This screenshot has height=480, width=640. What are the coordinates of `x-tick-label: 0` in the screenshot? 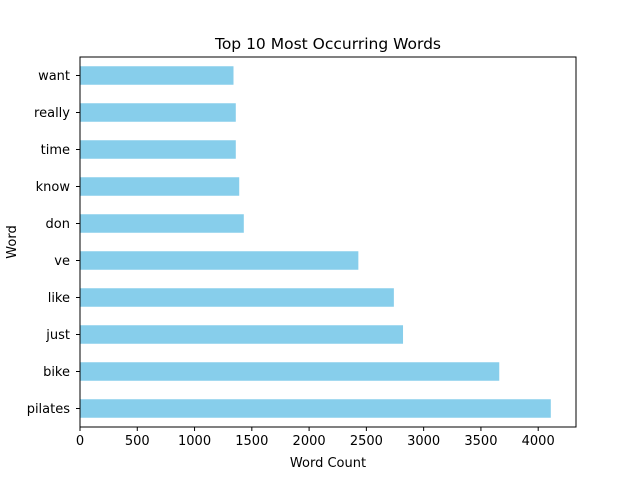 It's located at (80, 441).